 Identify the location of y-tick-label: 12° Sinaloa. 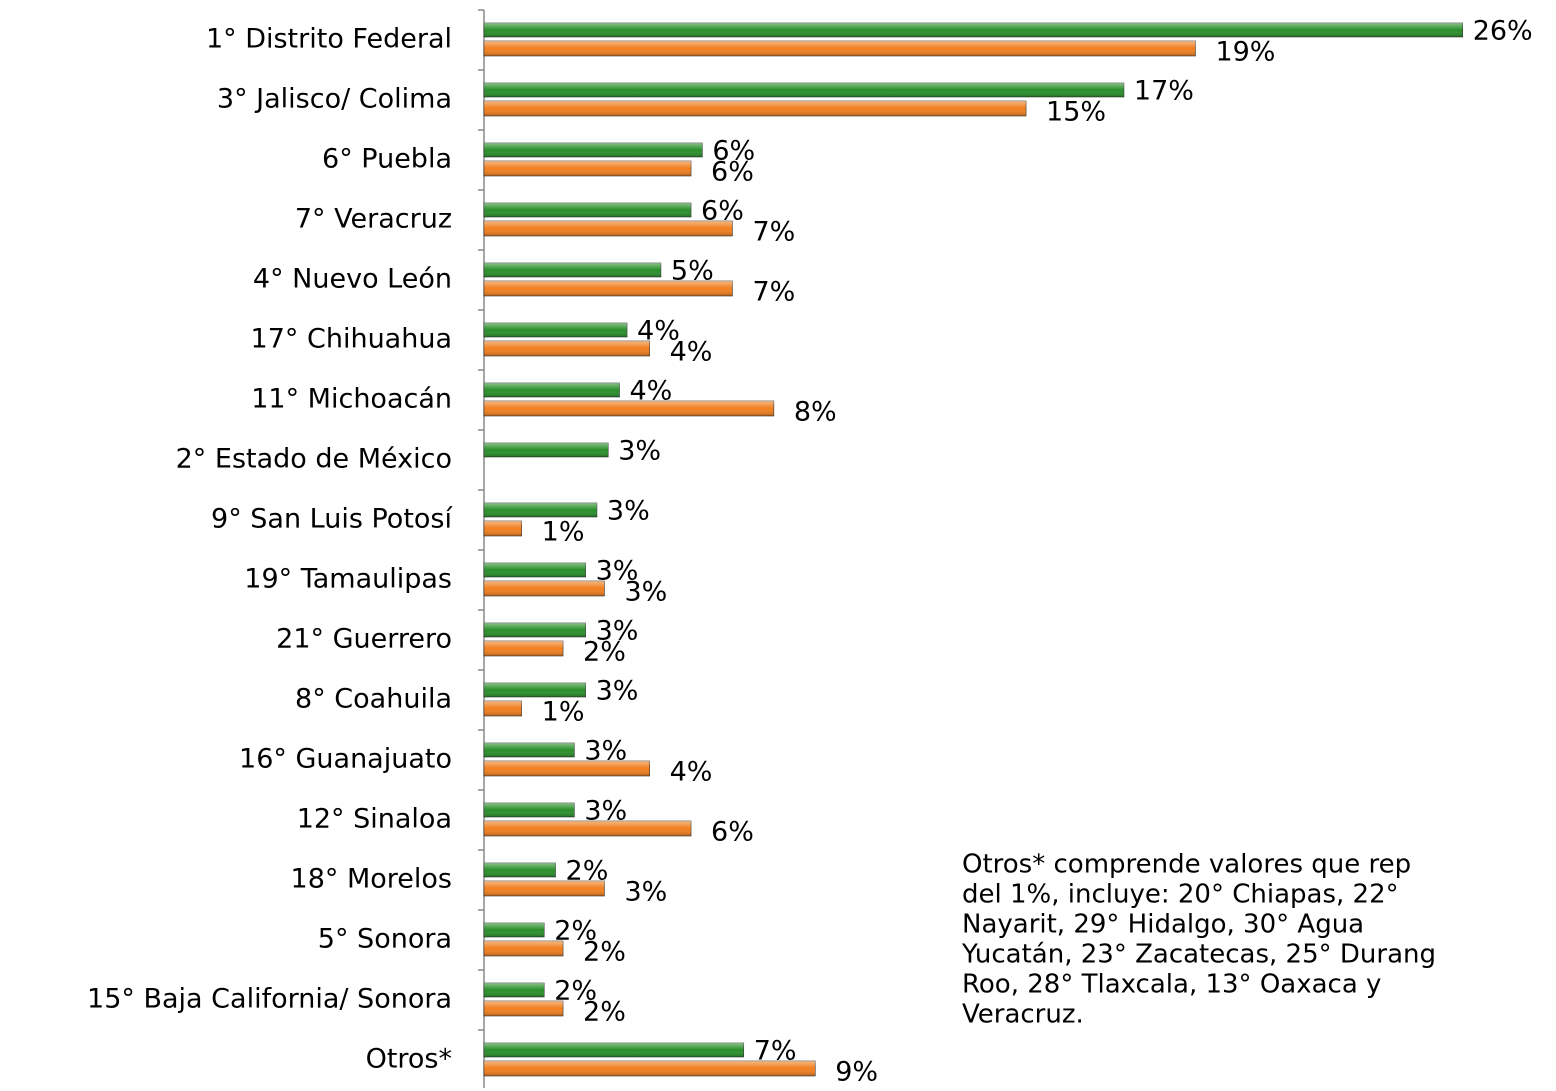
(374, 819).